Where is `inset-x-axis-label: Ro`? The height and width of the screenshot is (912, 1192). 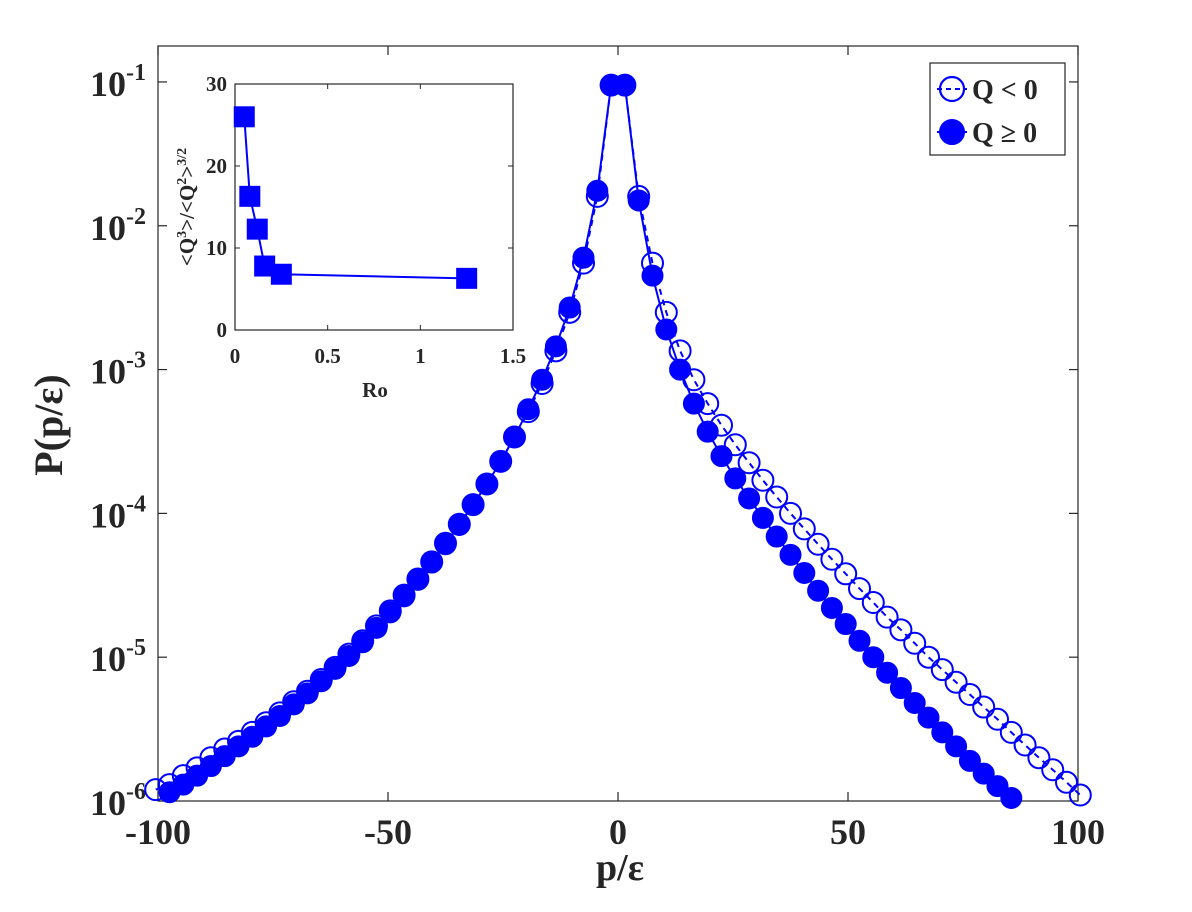
inset-x-axis-label: Ro is located at coordinates (375, 390).